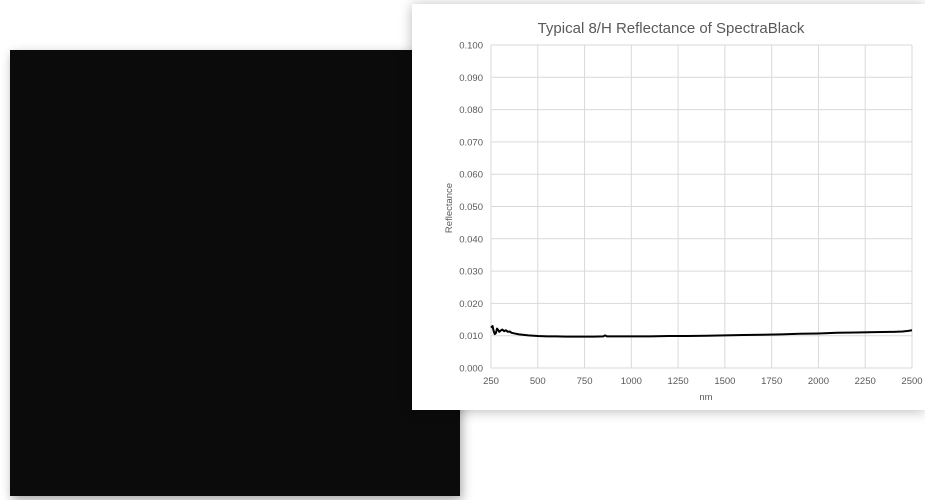 Image resolution: width=925 pixels, height=500 pixels. What do you see at coordinates (471, 110) in the screenshot?
I see `y-tick-label: 0.080` at bounding box center [471, 110].